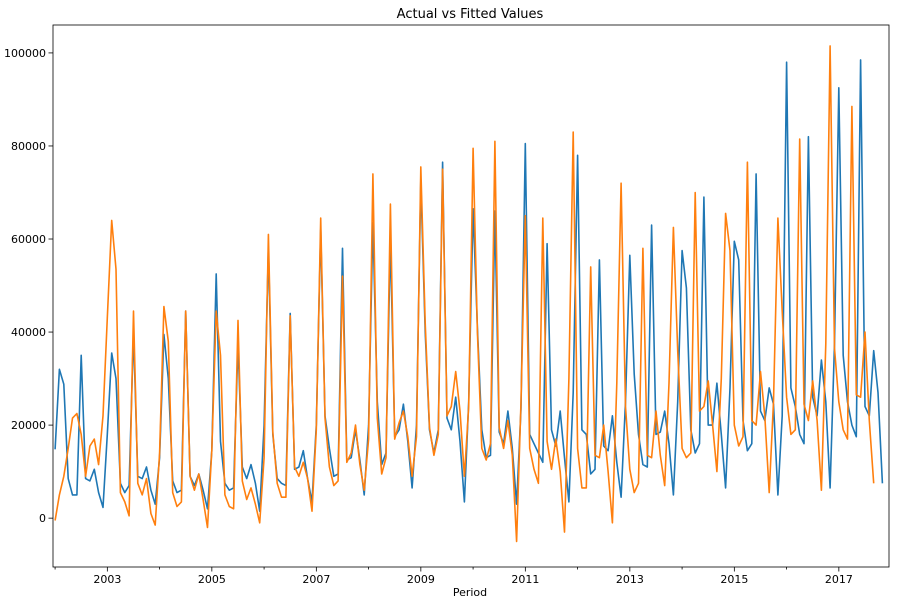 The height and width of the screenshot is (604, 899). I want to click on x-tick-label: 2013, so click(630, 579).